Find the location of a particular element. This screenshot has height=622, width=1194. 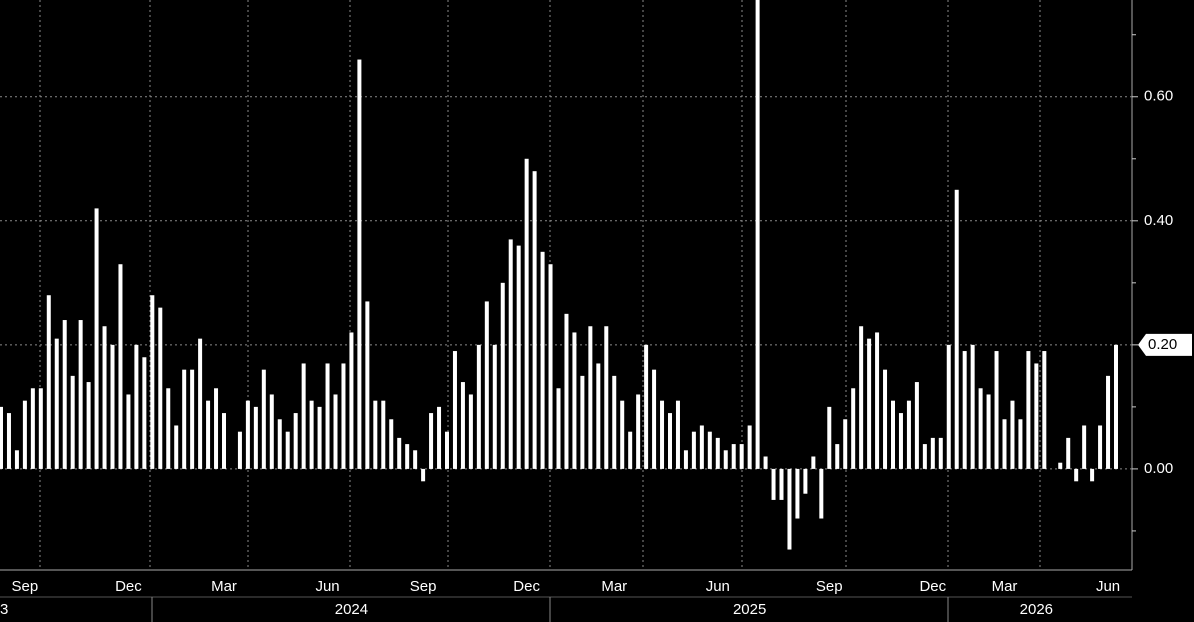

last-value-box is located at coordinates (1165, 344).